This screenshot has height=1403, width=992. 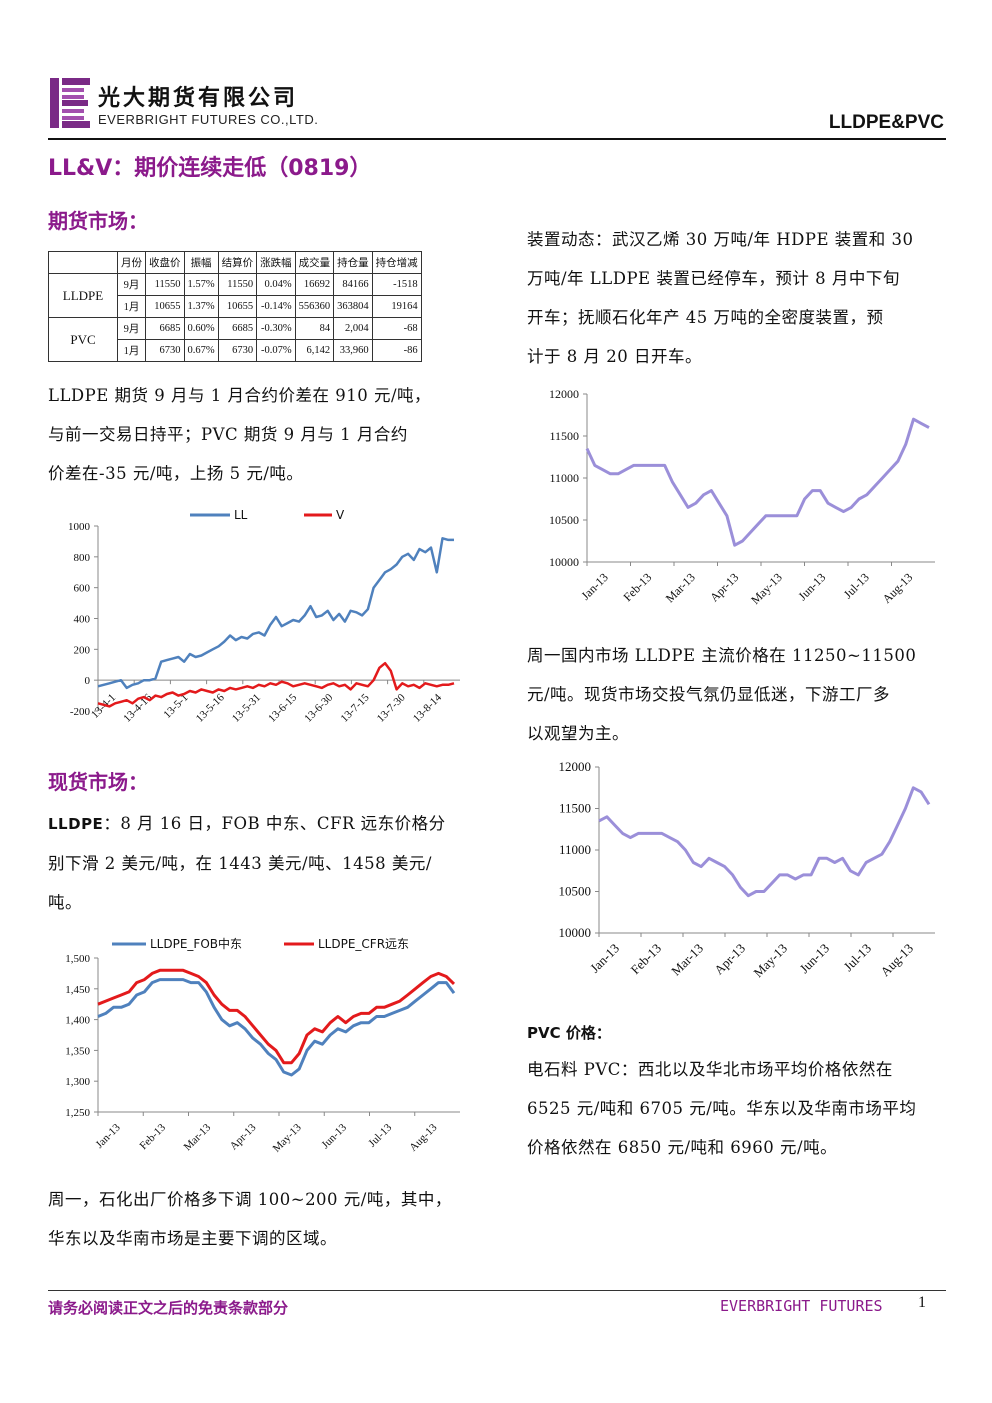 What do you see at coordinates (363, 944) in the screenshot?
I see `legend-label: LLDPE_CFR远东` at bounding box center [363, 944].